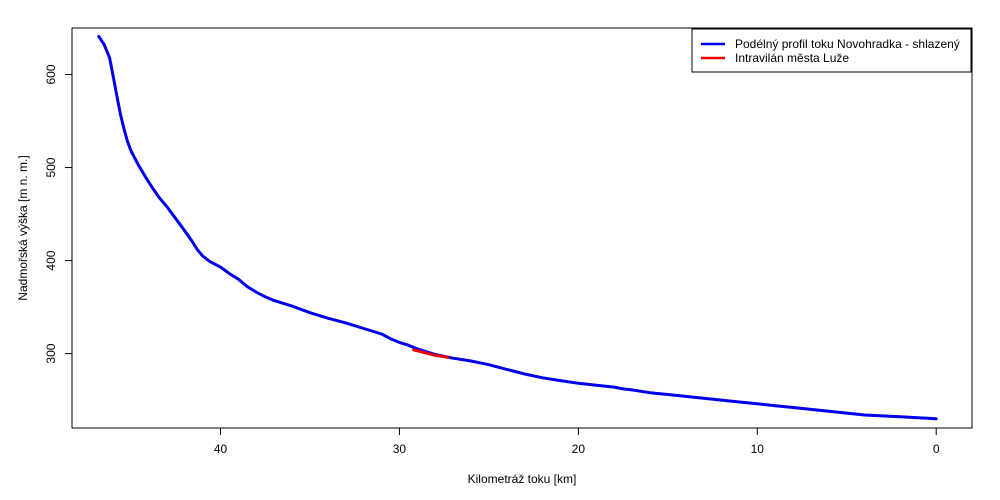 The image size is (1000, 500). What do you see at coordinates (221, 449) in the screenshot?
I see `x-tick-label: 40` at bounding box center [221, 449].